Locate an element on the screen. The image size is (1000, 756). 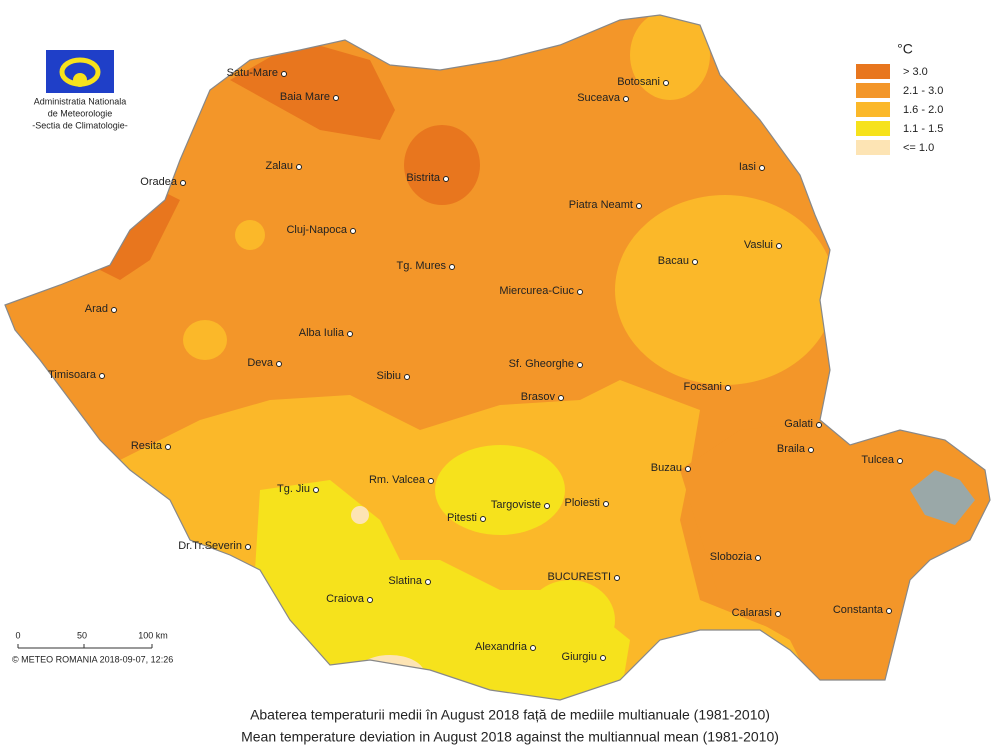
city-label: Vaslui is located at coordinates (758, 245).